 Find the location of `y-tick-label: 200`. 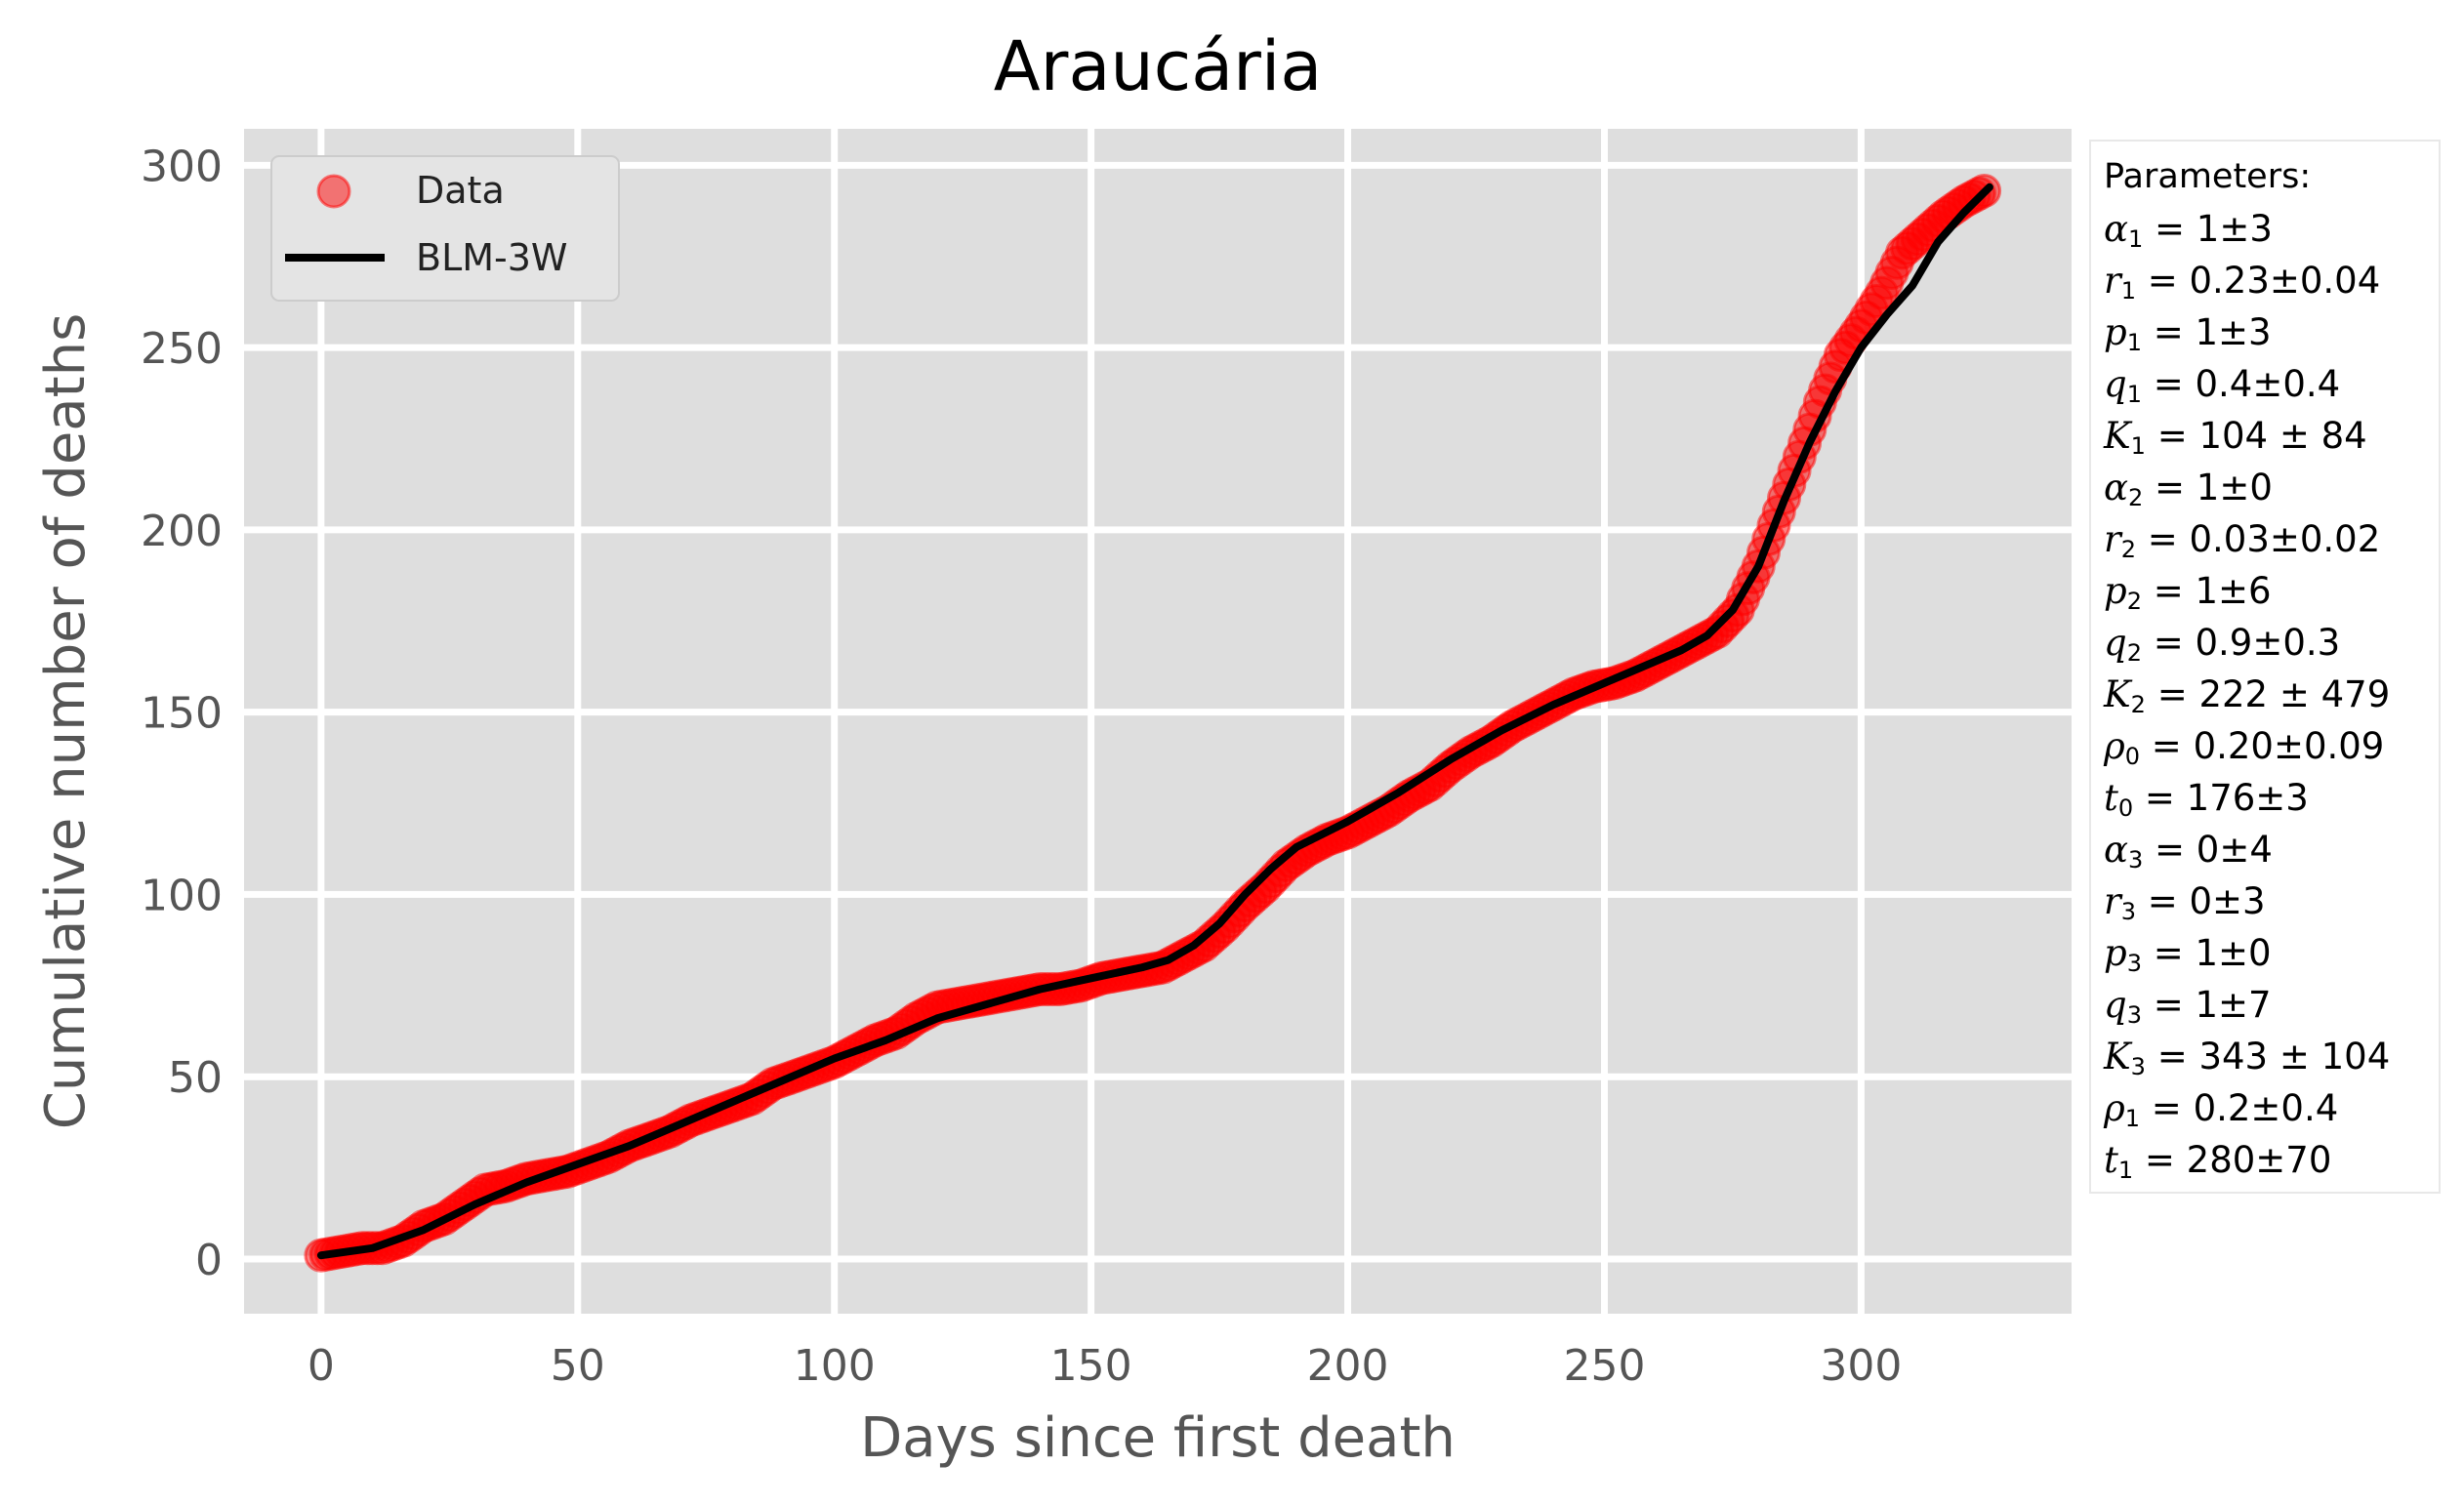

y-tick-label: 200 is located at coordinates (182, 531).